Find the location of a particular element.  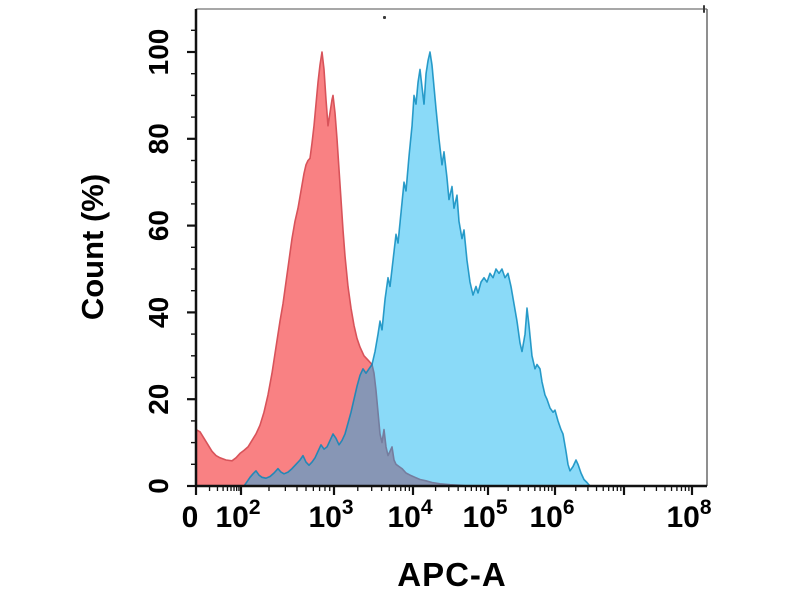

x-tick-label: 10² is located at coordinates (237, 515).